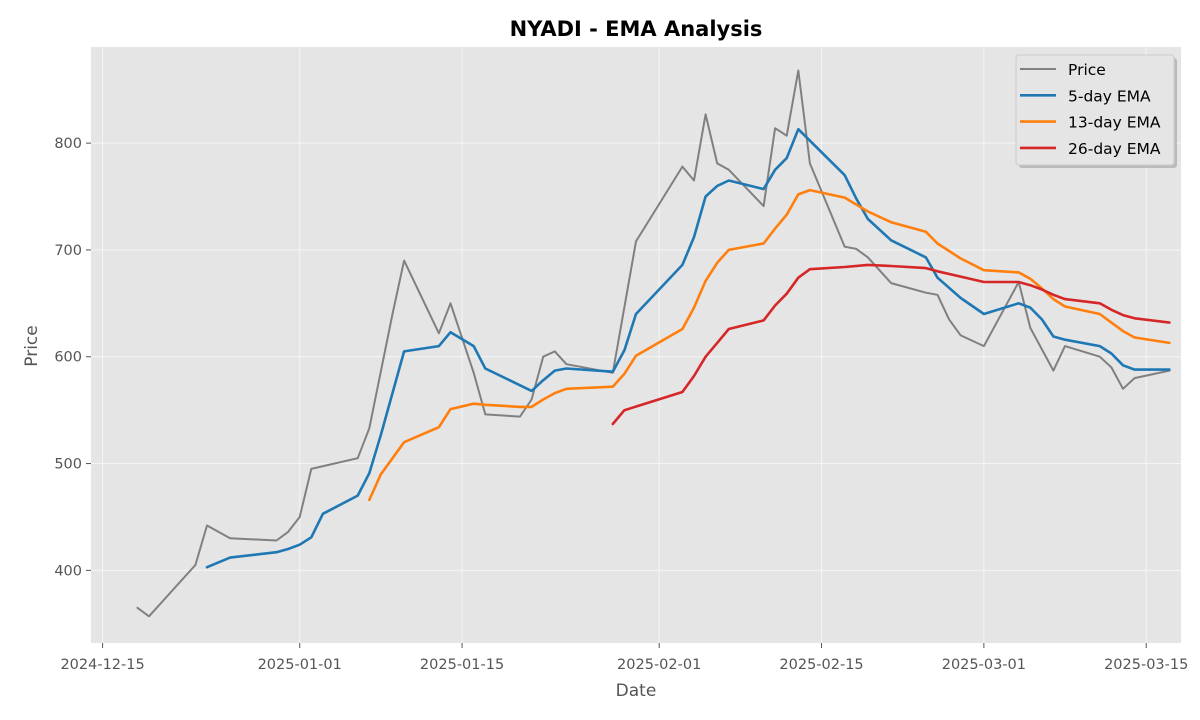 The width and height of the screenshot is (1200, 720). What do you see at coordinates (659, 665) in the screenshot?
I see `x-tick-label: 2025-02-01` at bounding box center [659, 665].